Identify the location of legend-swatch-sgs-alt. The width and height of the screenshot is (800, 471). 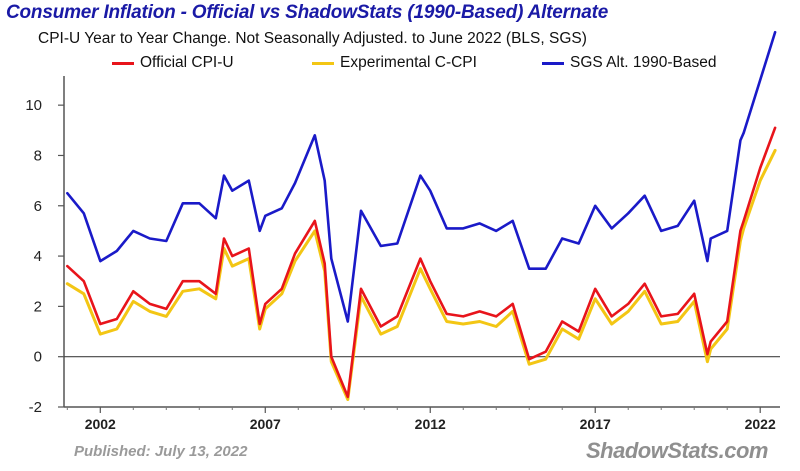
(553, 63).